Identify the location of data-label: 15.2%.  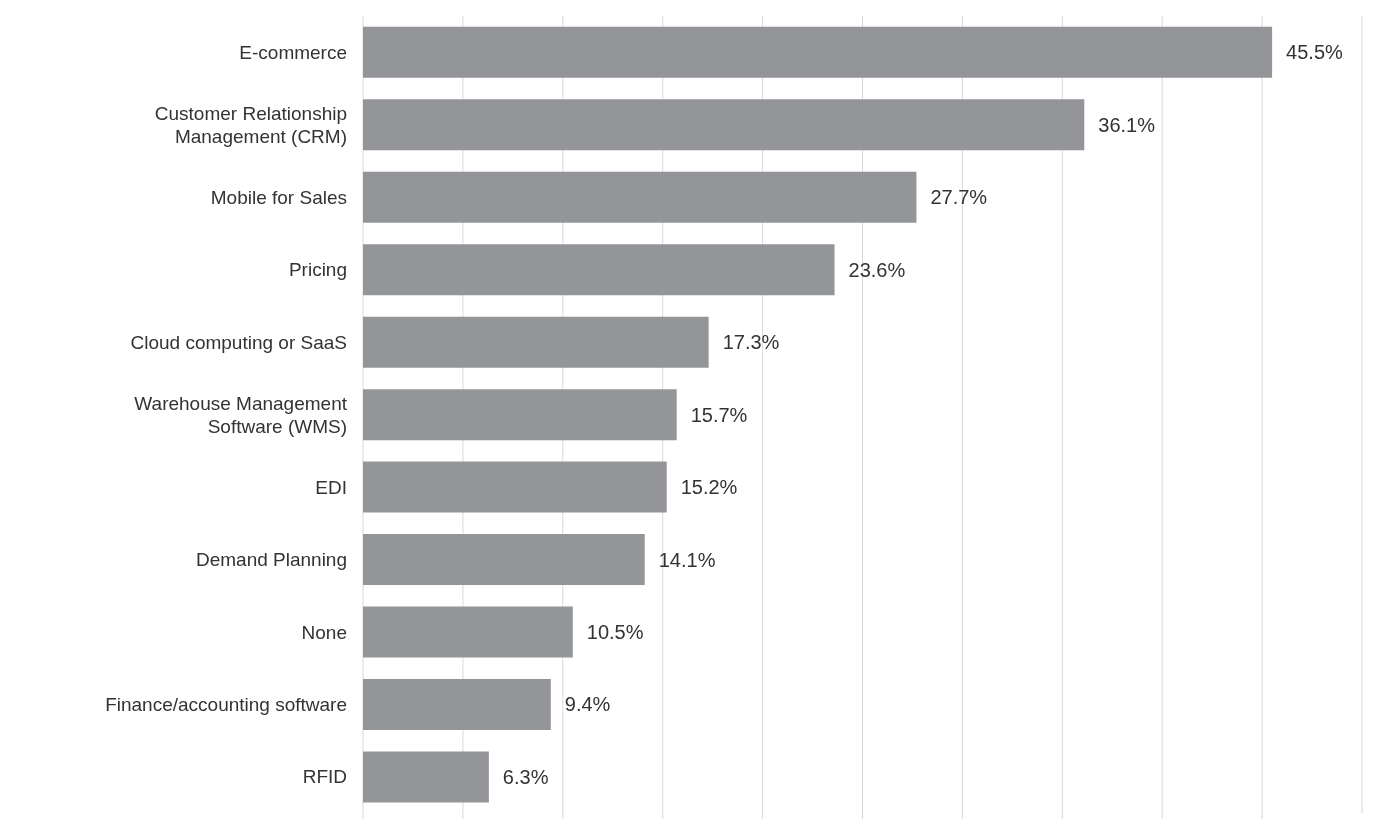
(709, 487).